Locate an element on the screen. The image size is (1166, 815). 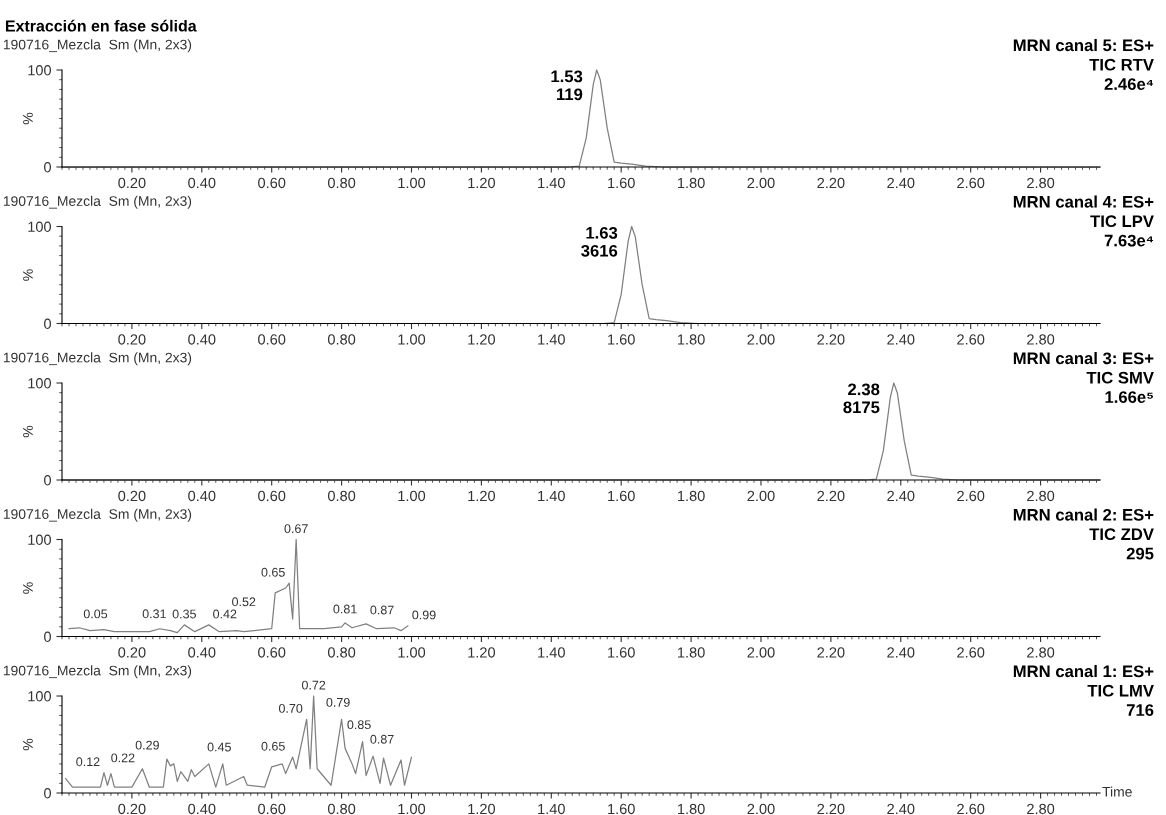
text: MRN canal 2: ES+ is located at coordinates (1083, 514).